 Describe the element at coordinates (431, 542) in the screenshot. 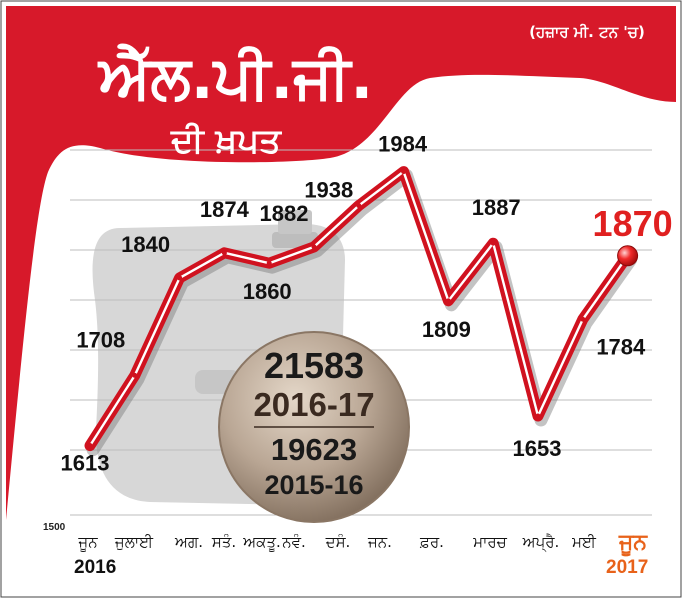

I see `x-tick-label: ਫ਼ਰ.` at that location.